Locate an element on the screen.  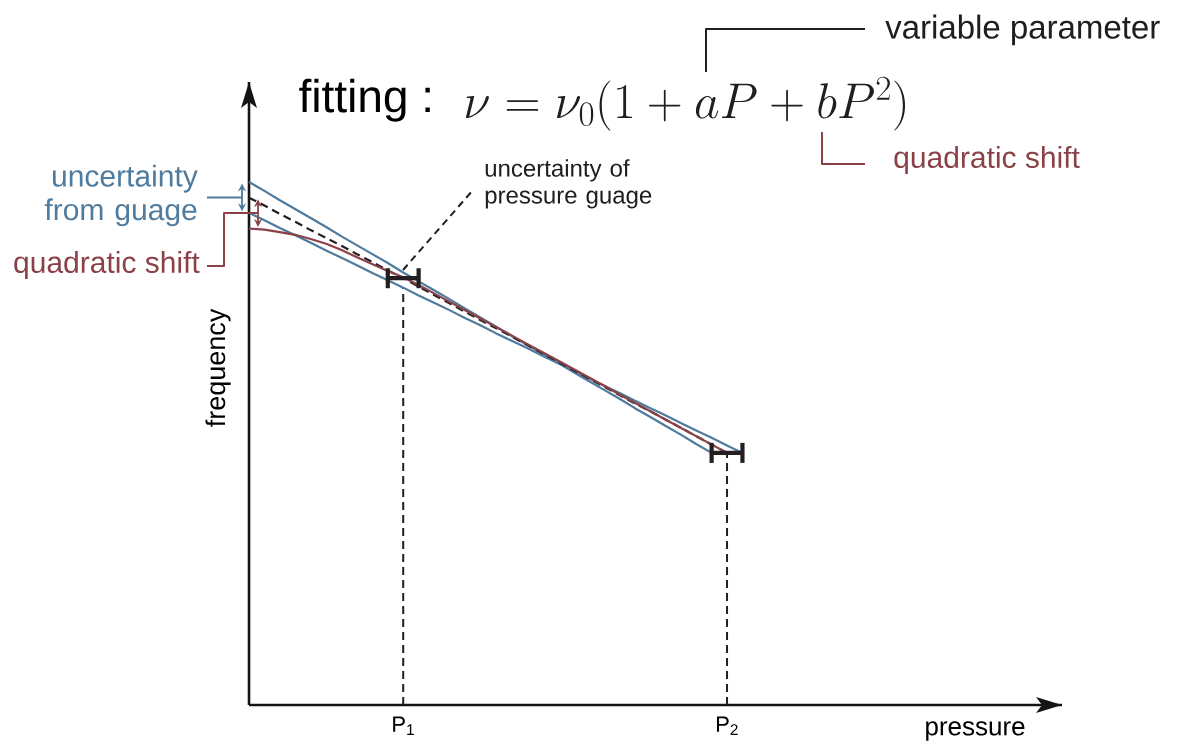
x-tick-label: P$_{2}$ is located at coordinates (727, 725).